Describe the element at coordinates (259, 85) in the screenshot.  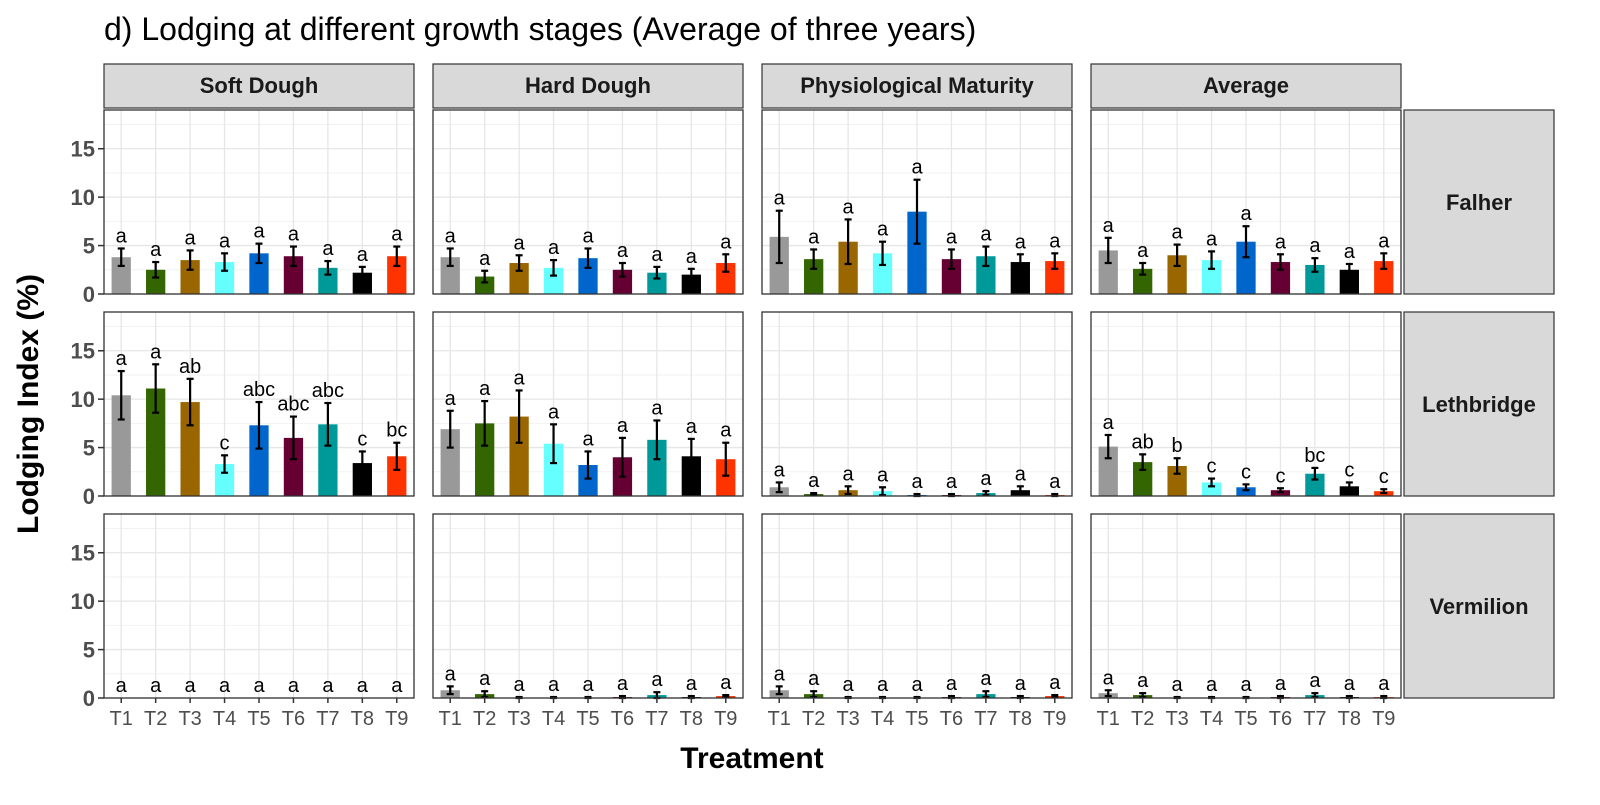
I see `column-strip-label: Soft Dough` at that location.